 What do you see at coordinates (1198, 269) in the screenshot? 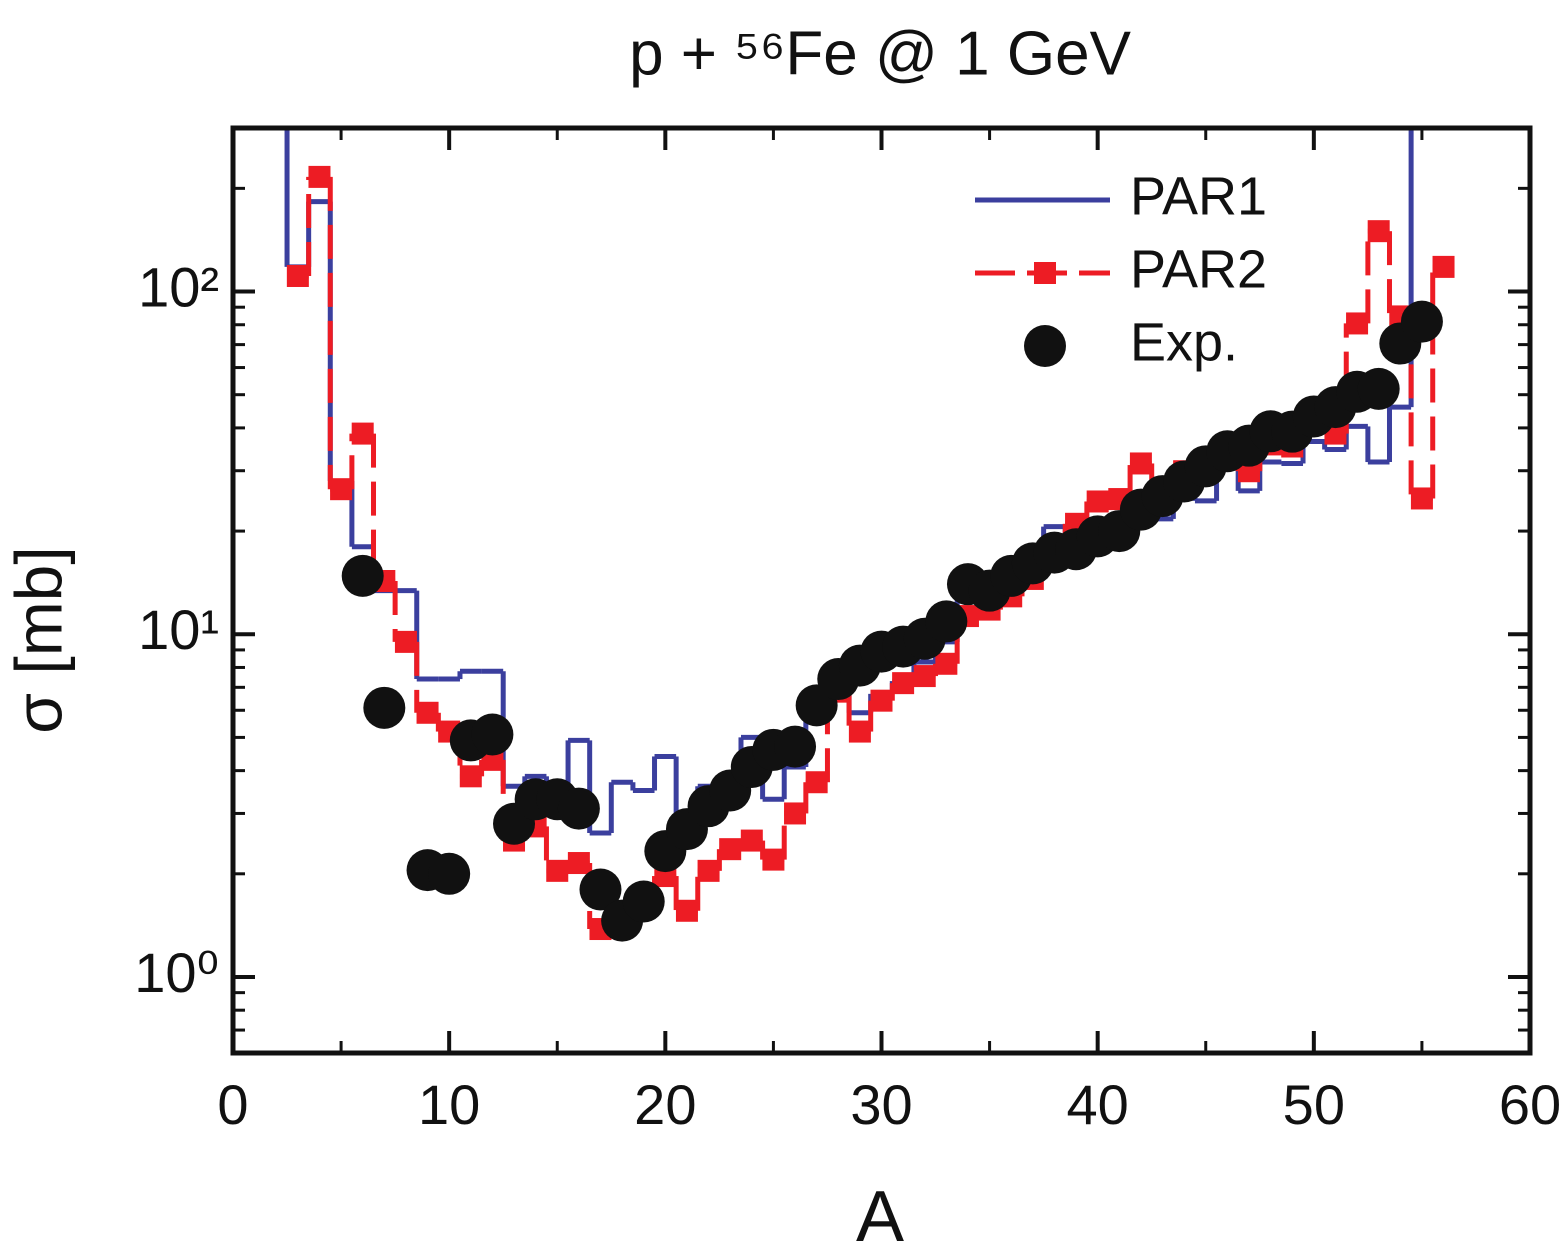
I see `legend-label: PAR2` at bounding box center [1198, 269].